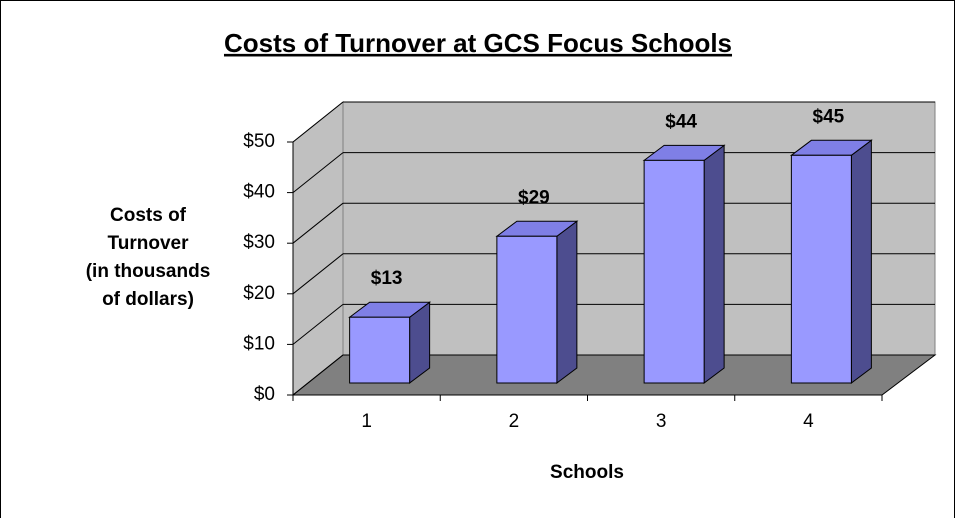 The width and height of the screenshot is (956, 518). Describe the element at coordinates (661, 421) in the screenshot. I see `x-tick-label: 3` at that location.